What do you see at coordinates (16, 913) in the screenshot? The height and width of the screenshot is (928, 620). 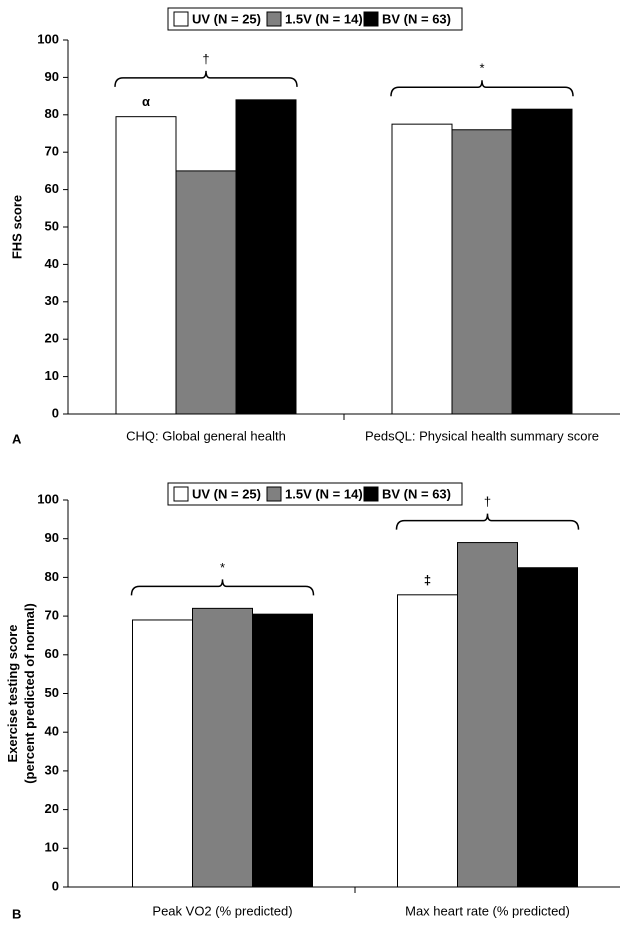 I see `panel-label: B` at bounding box center [16, 913].